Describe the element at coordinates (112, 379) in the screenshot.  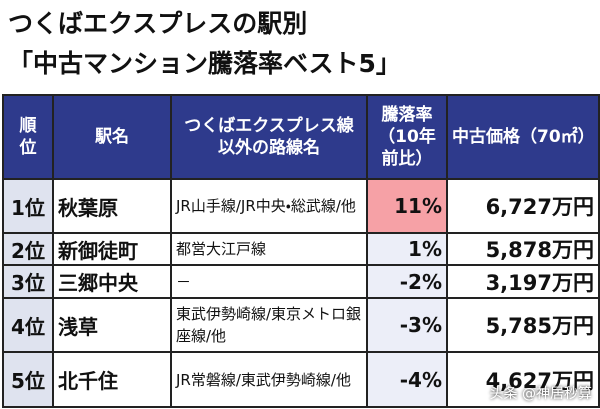
I see `table-cell: 北千住` at that location.